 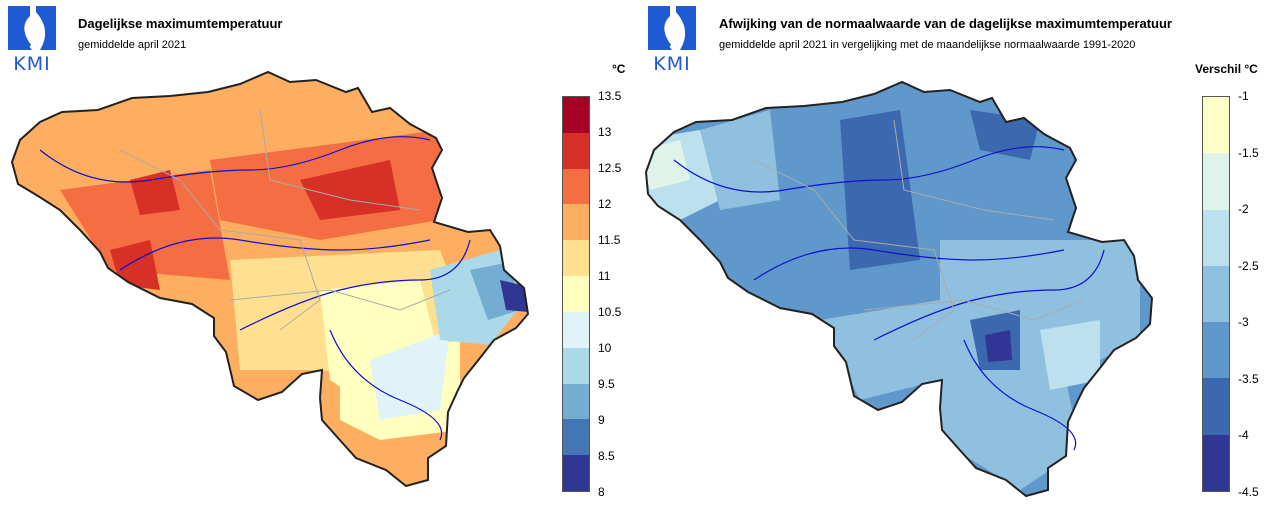 I want to click on legend-tick-label: 9, so click(x=601, y=420).